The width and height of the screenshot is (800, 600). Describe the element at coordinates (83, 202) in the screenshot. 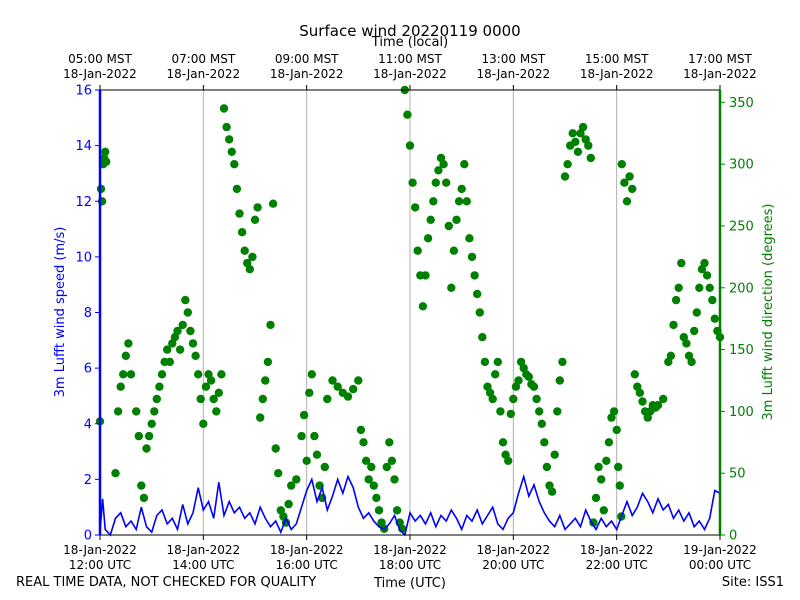

I see `left-tick-label: 12` at that location.